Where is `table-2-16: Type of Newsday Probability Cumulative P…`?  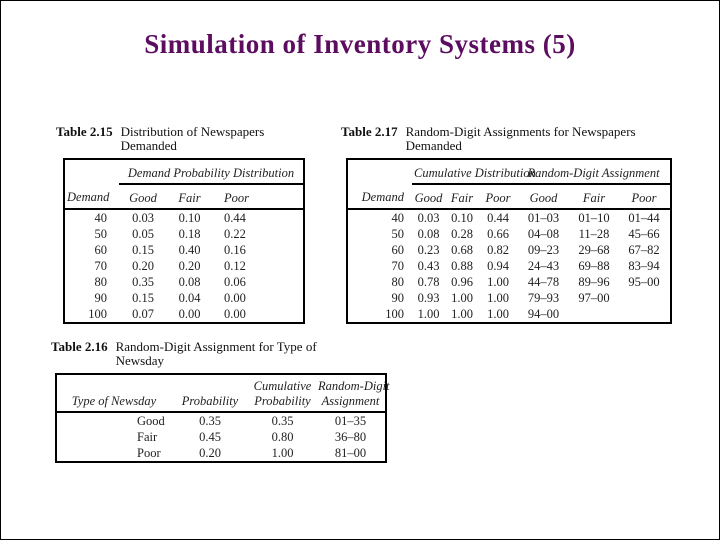
table-2-16: Type of Newsday Probability Cumulative P… is located at coordinates (222, 418).